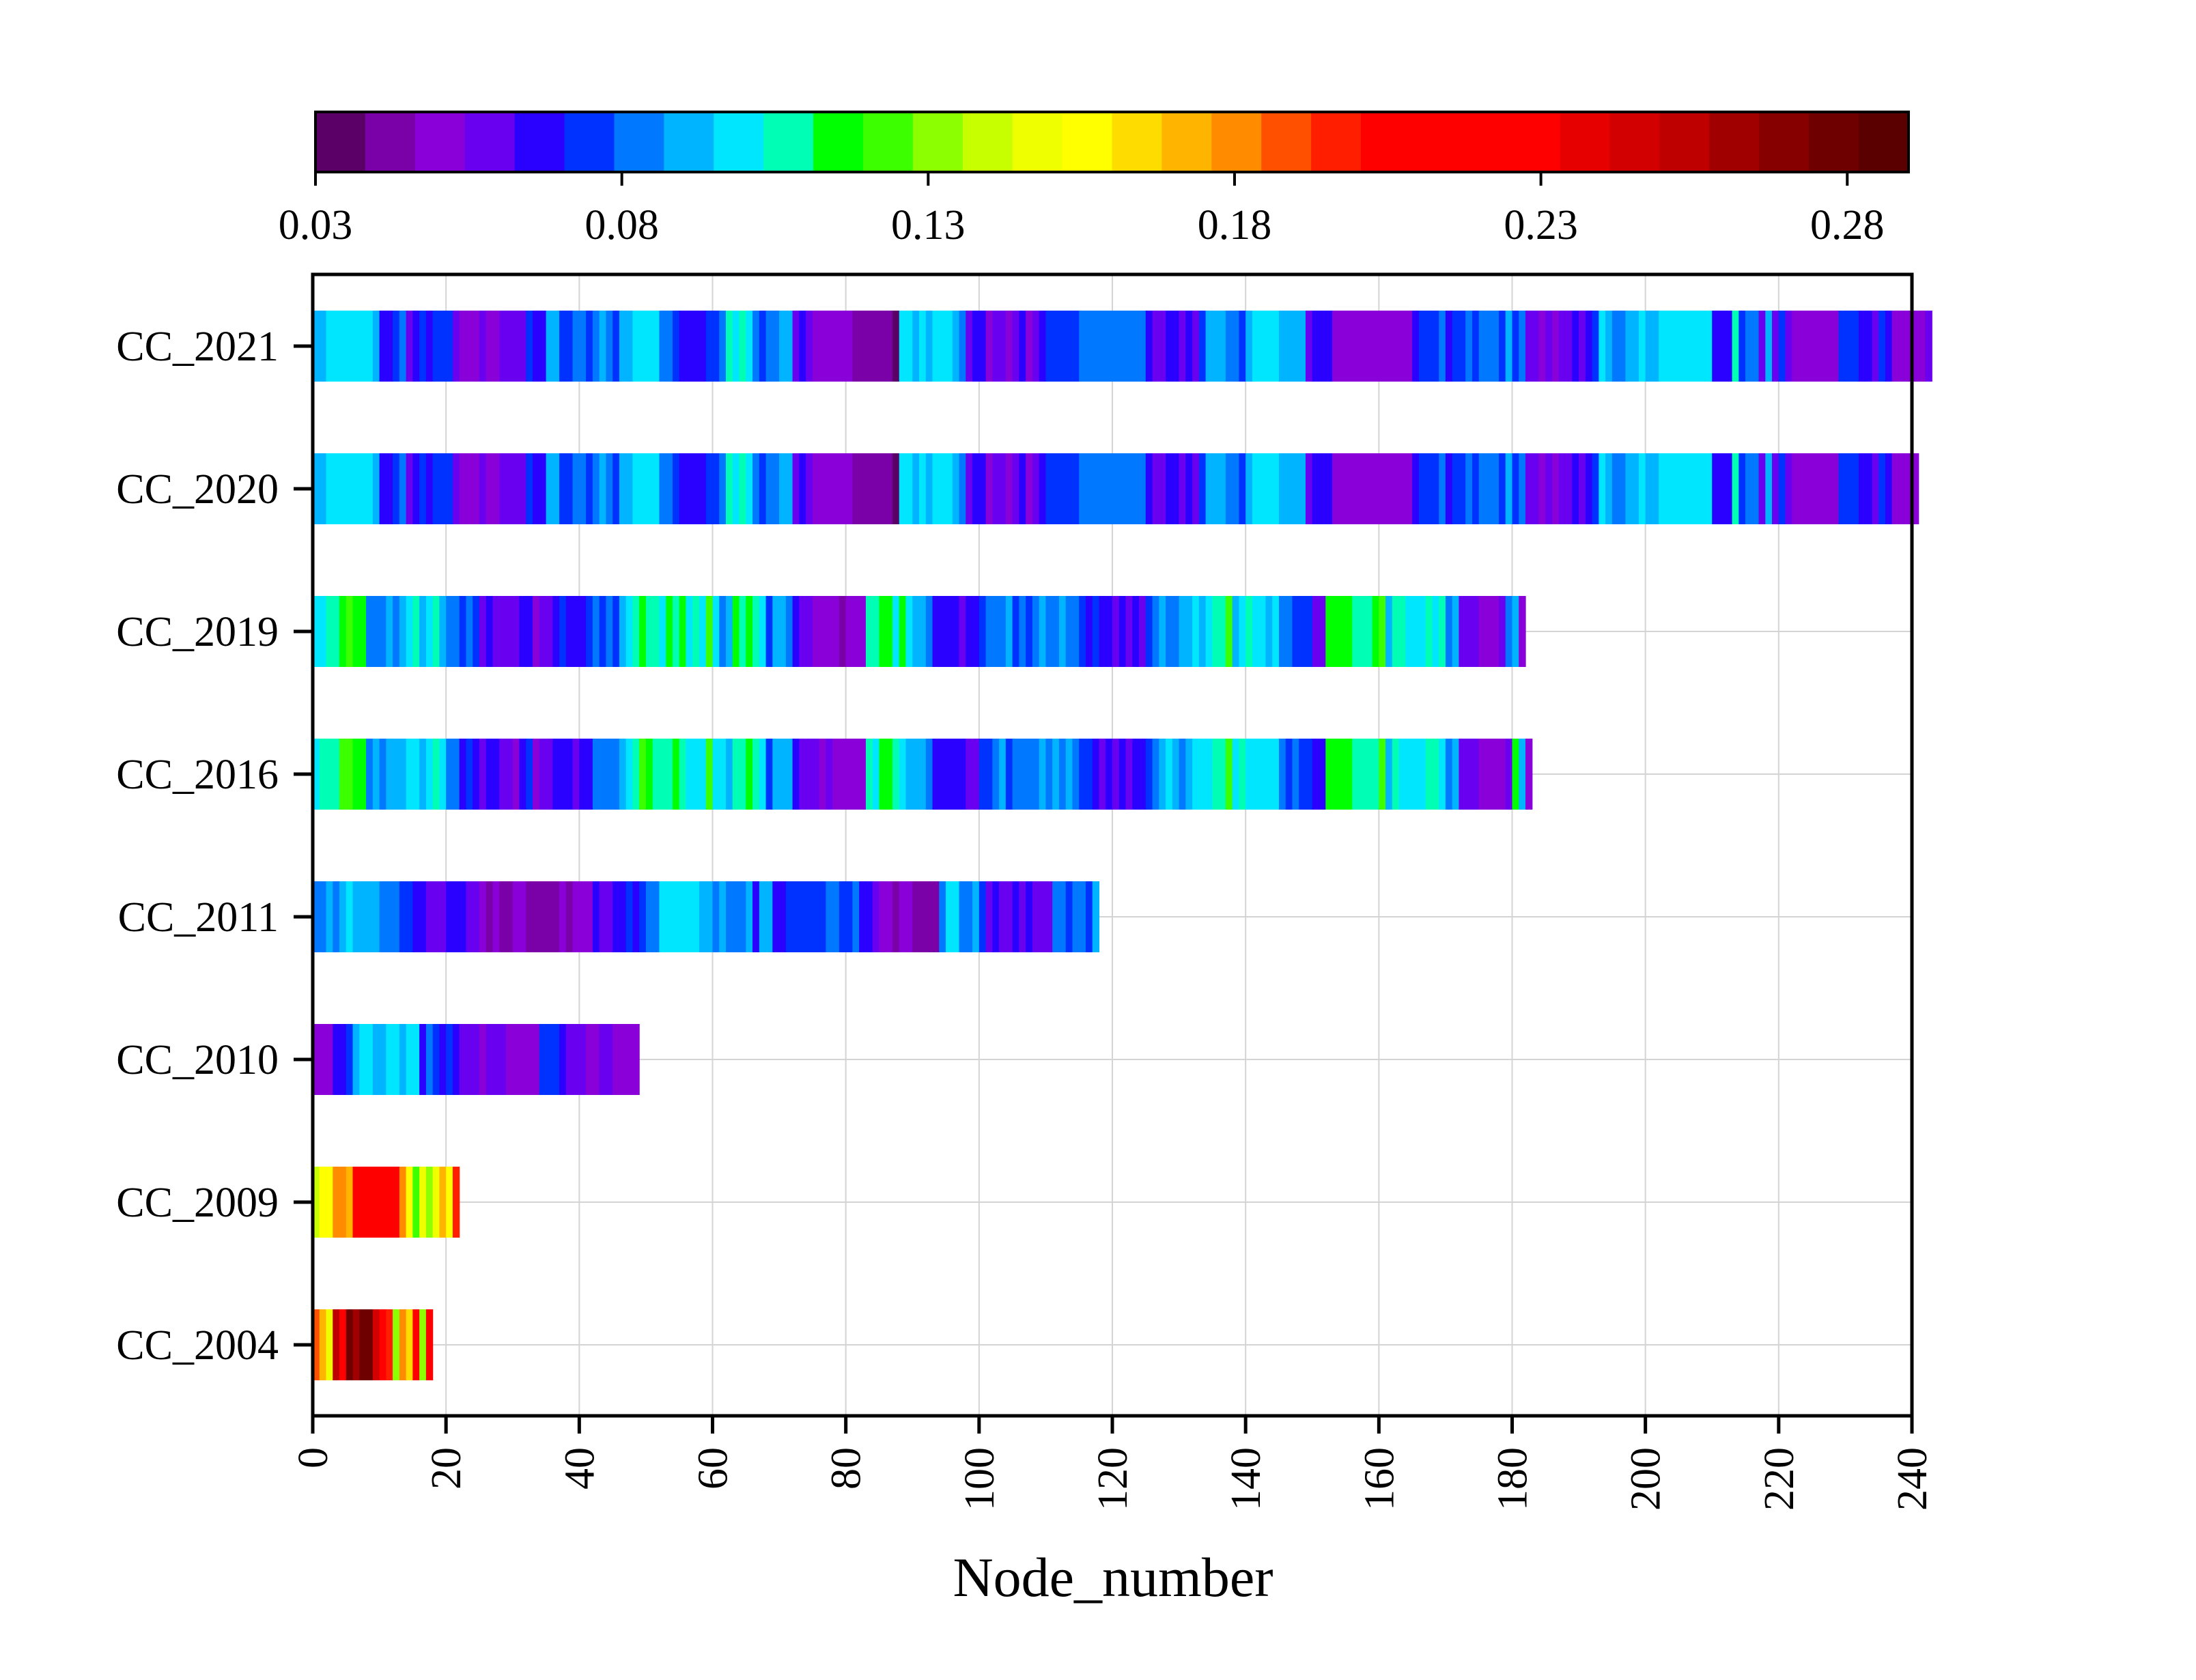 This screenshot has width=2196, height=1680. I want to click on x-tick-label: 240, so click(1913, 1479).